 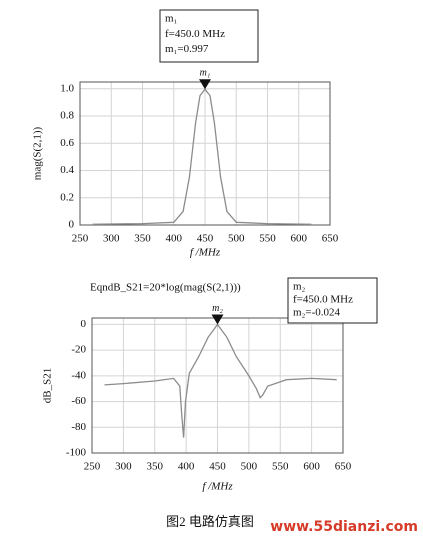 What do you see at coordinates (78, 427) in the screenshot?
I see `y-tick-label: -80` at bounding box center [78, 427].